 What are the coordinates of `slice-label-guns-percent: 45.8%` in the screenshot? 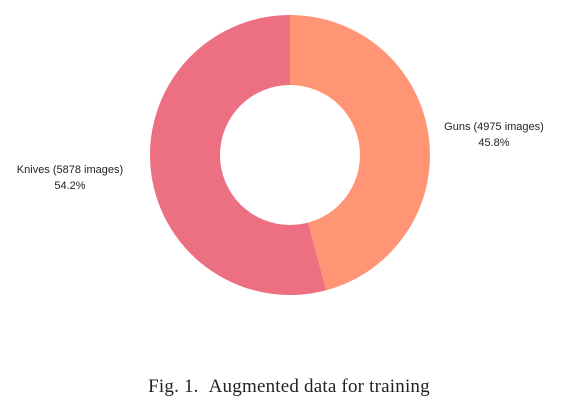 It's located at (493, 143).